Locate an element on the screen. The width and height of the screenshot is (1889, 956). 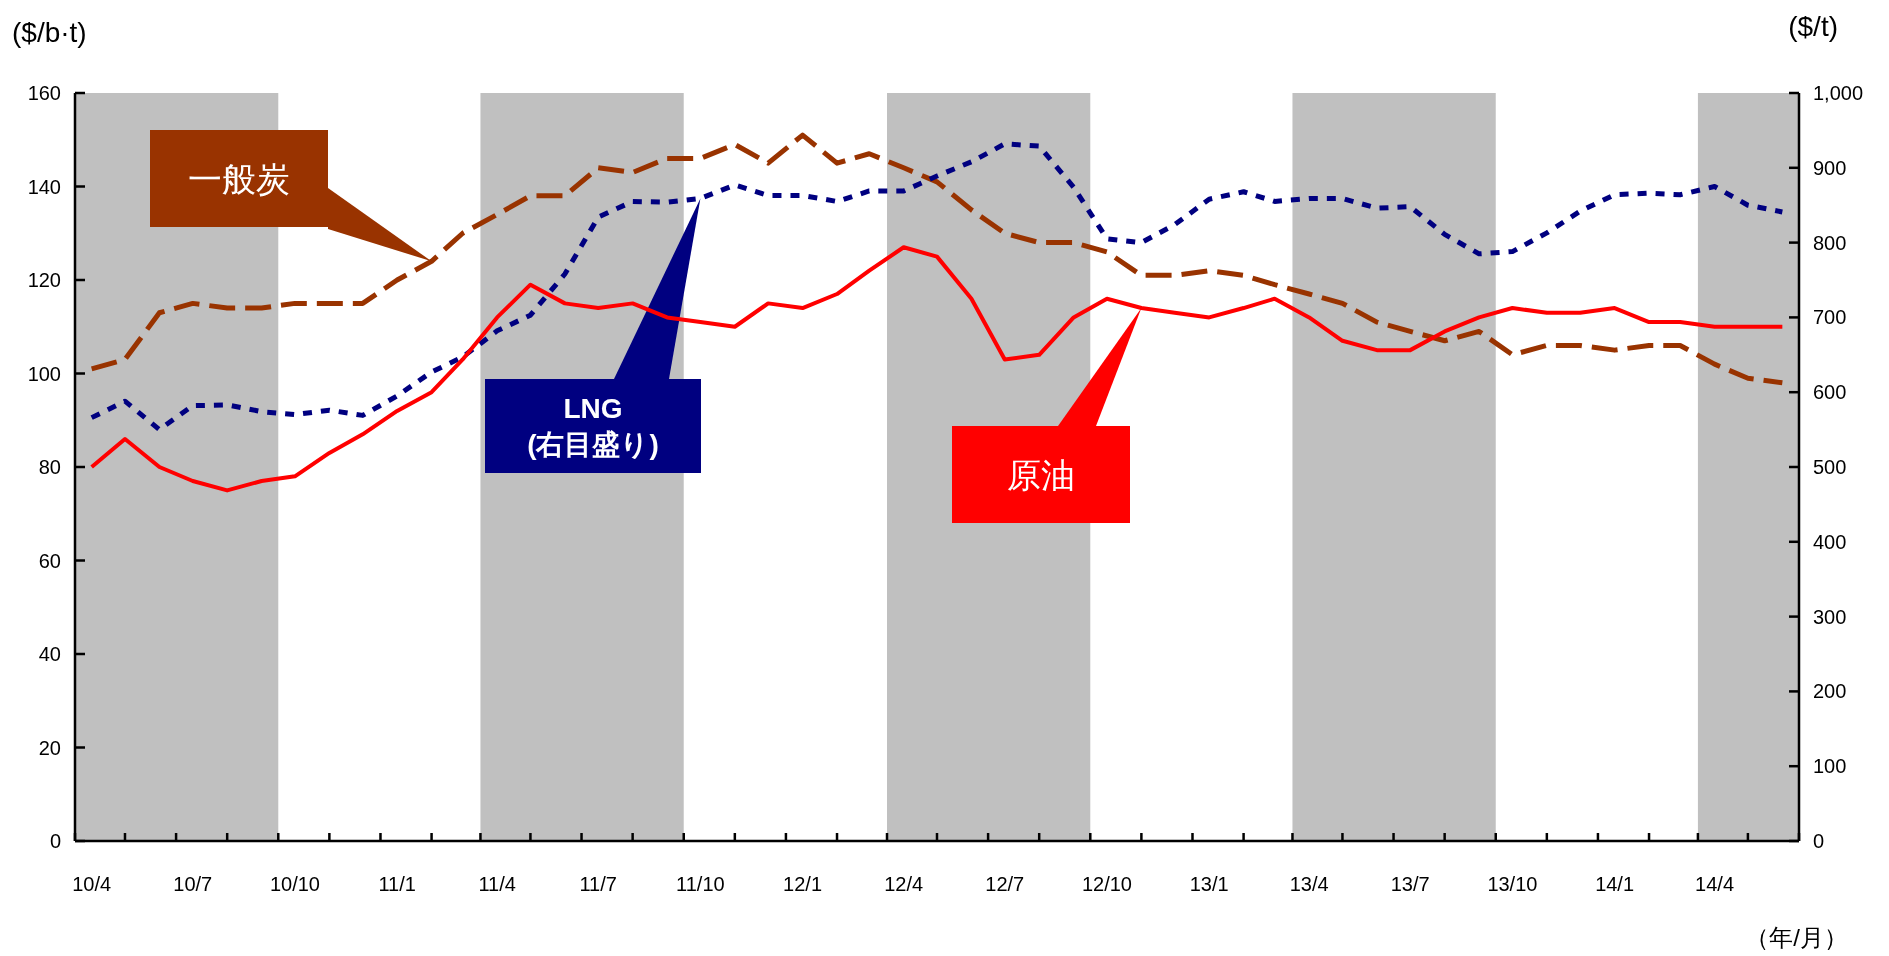
x-tick-label: 13/1 is located at coordinates (1209, 884).